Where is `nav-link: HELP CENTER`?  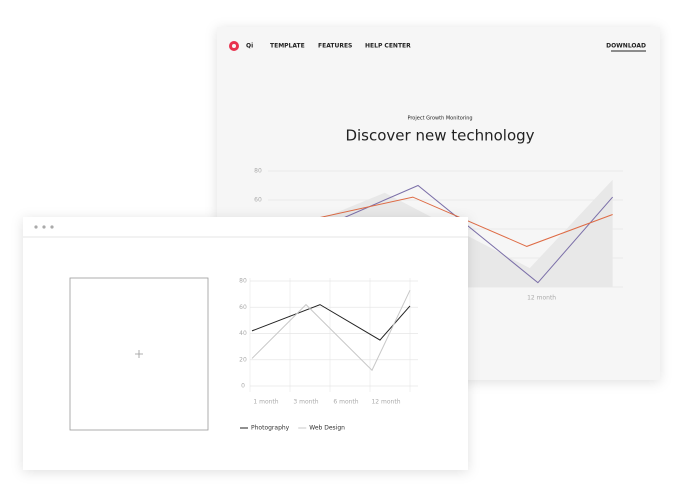 nav-link: HELP CENTER is located at coordinates (388, 46).